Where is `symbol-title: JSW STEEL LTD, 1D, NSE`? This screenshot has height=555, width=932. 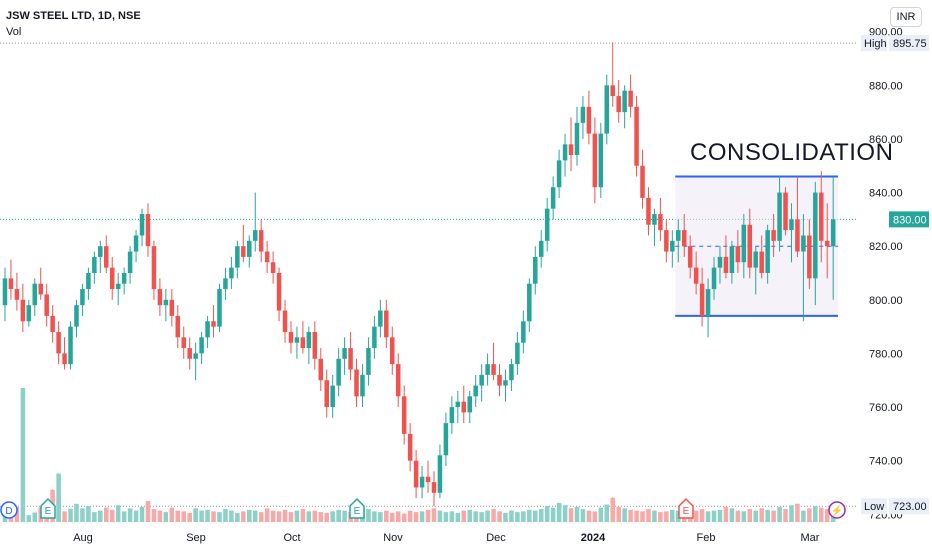
symbol-title: JSW STEEL LTD, 1D, NSE is located at coordinates (73, 16).